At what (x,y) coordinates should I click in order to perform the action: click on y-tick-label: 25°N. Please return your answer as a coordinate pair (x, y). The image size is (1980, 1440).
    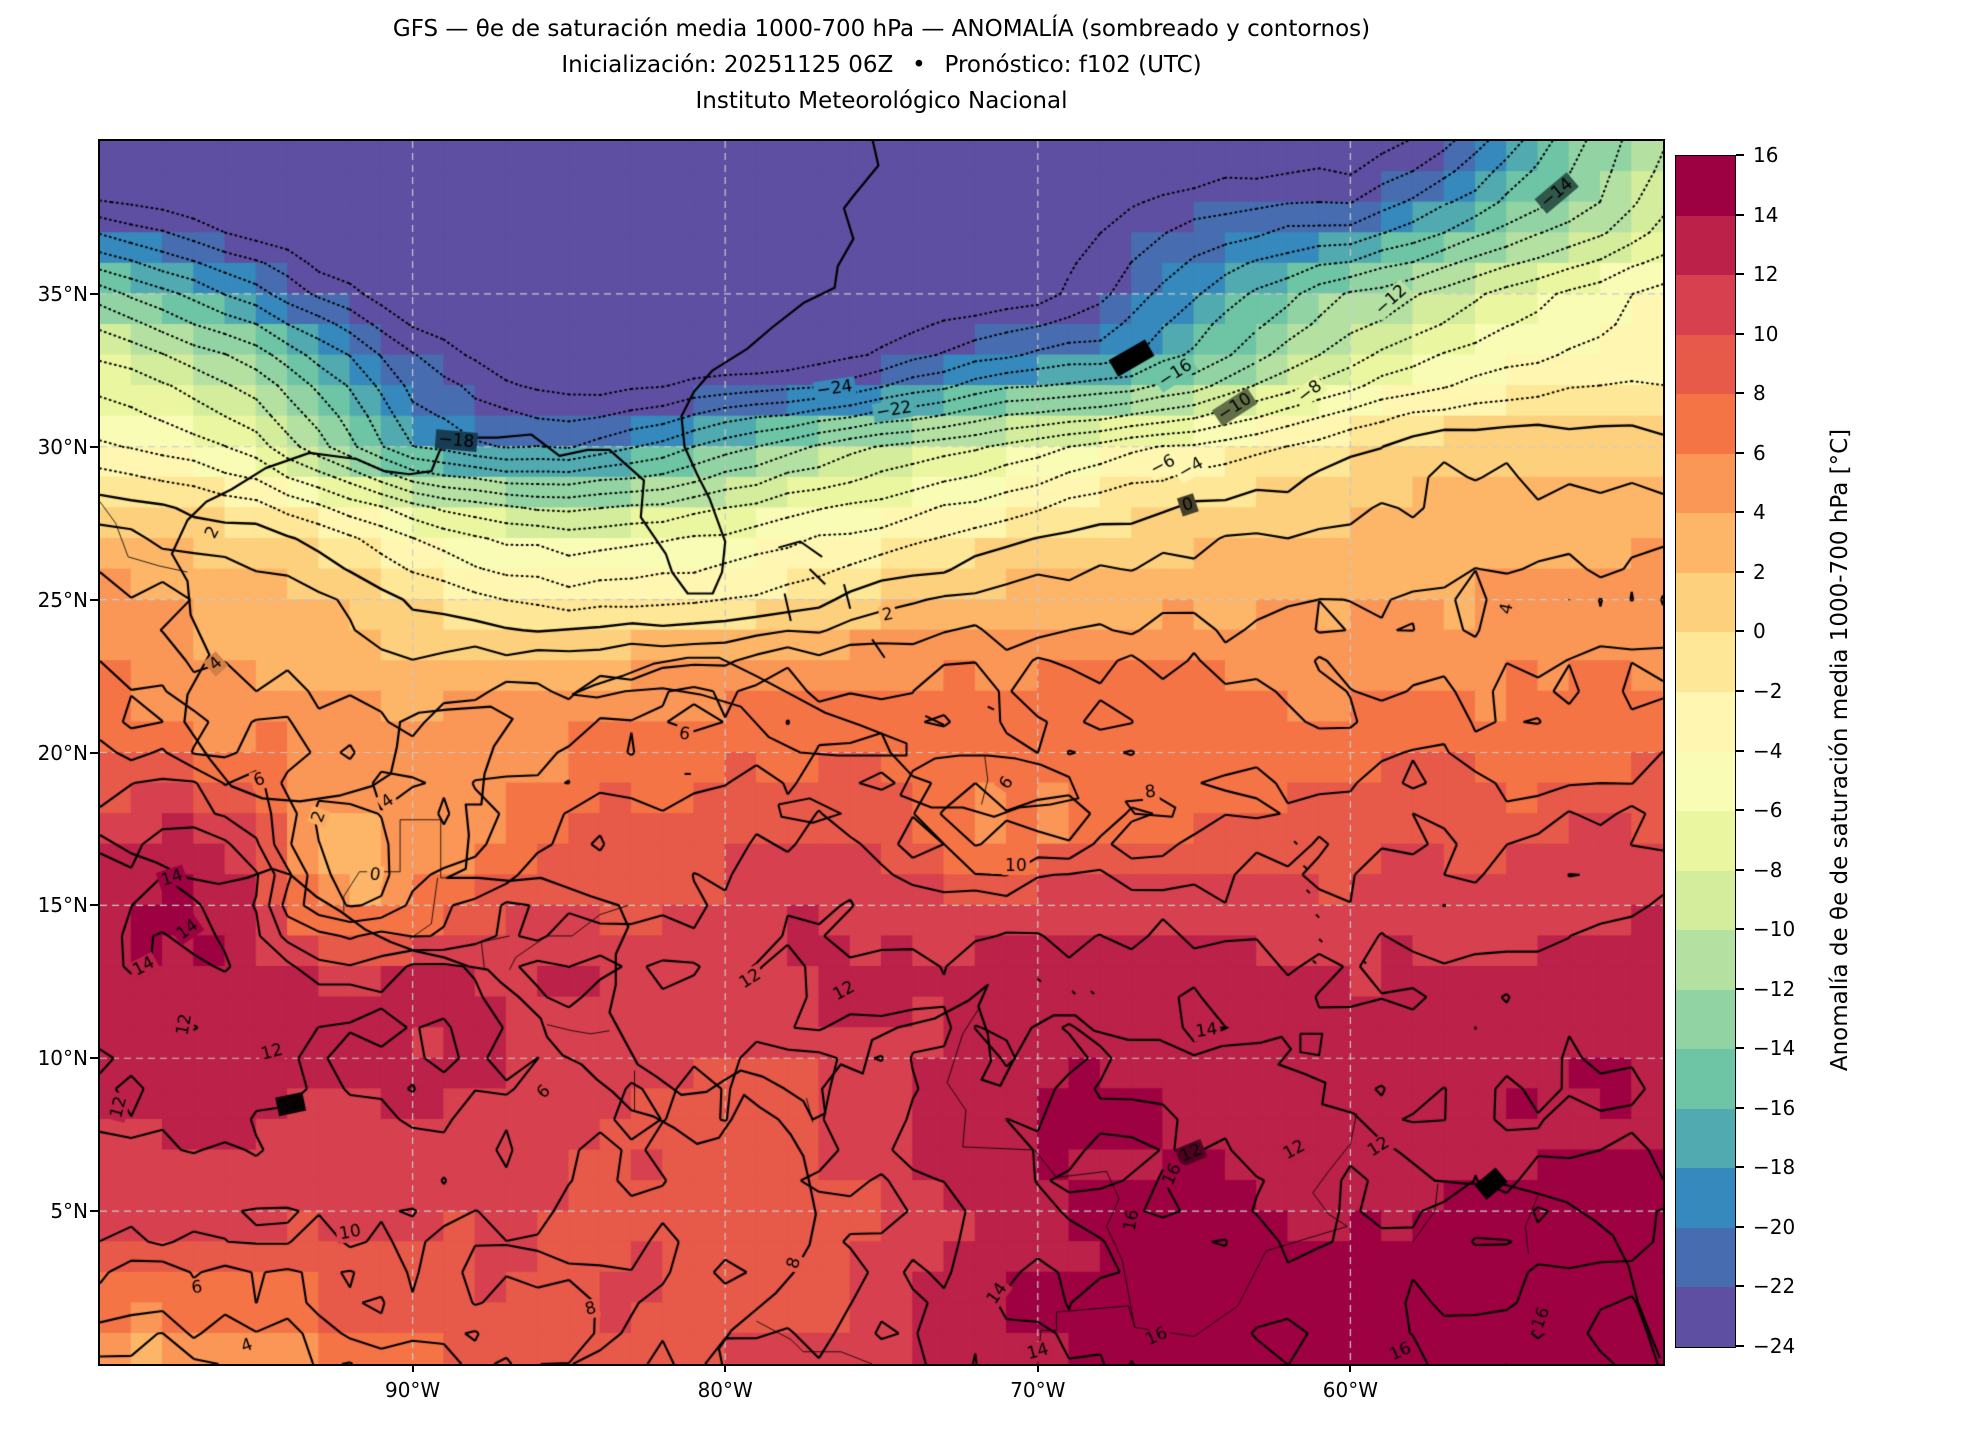
    Looking at the image, I should click on (62, 599).